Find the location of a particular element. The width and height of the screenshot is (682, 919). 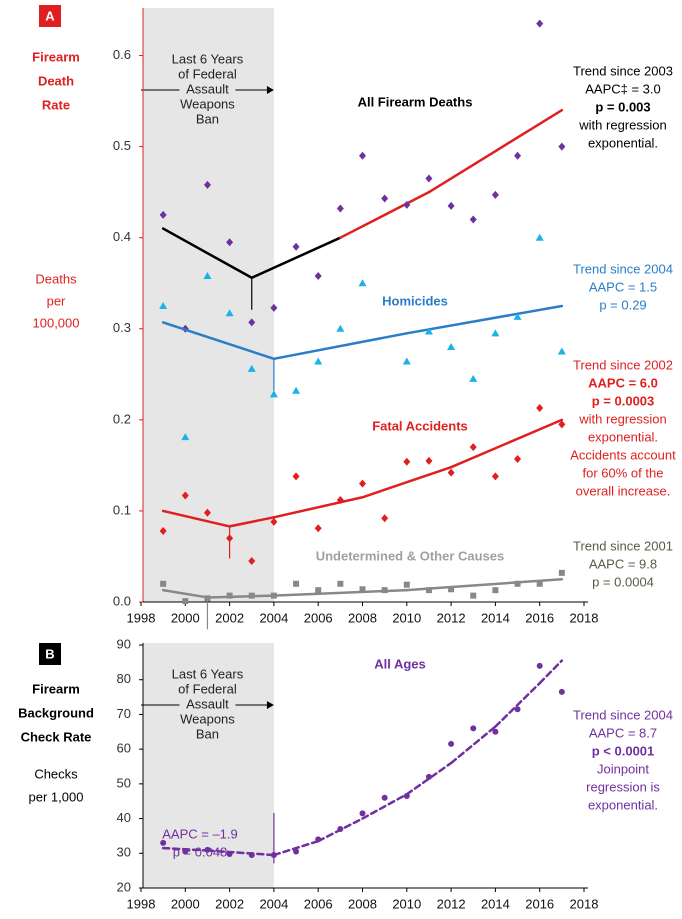

panel-label: A is located at coordinates (50, 15).